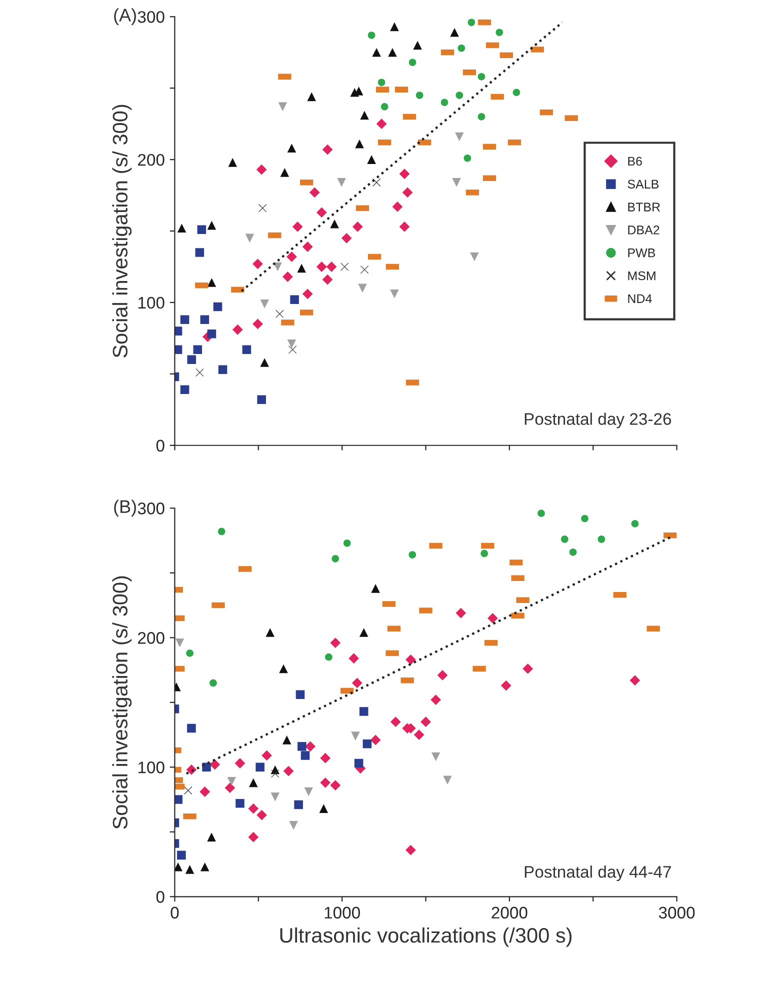 This screenshot has width=763, height=981. What do you see at coordinates (640, 298) in the screenshot?
I see `legend-label: ND4` at bounding box center [640, 298].